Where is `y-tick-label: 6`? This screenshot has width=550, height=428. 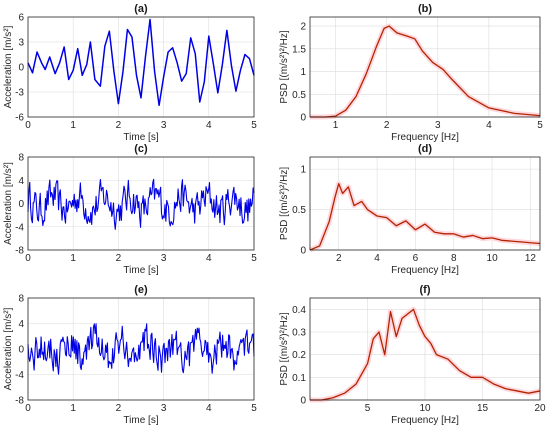
y-tick-label: 6 is located at coordinates (21, 18).